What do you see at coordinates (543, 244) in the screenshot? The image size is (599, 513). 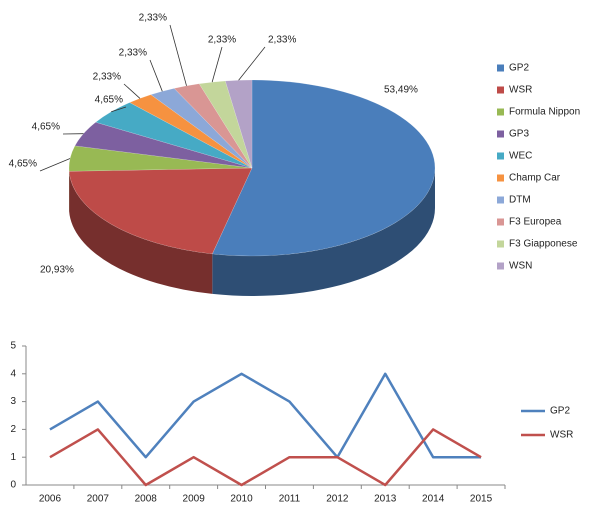 I see `legend-label: F3 Giapponese` at bounding box center [543, 244].